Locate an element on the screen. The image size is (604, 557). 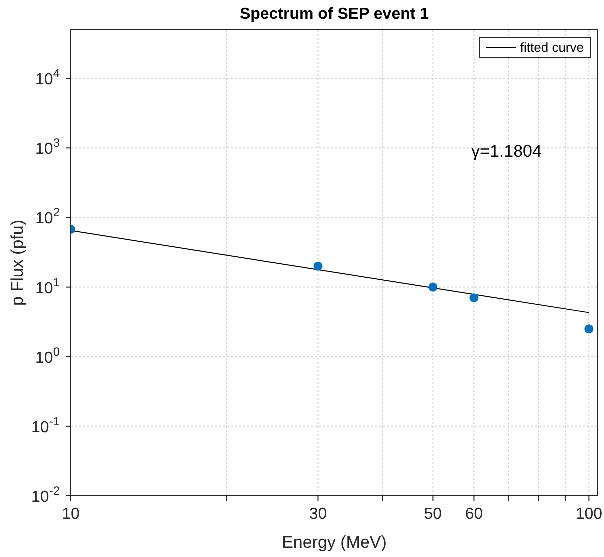
chart-title: Spectrum of SEP event 1 is located at coordinates (334, 15).